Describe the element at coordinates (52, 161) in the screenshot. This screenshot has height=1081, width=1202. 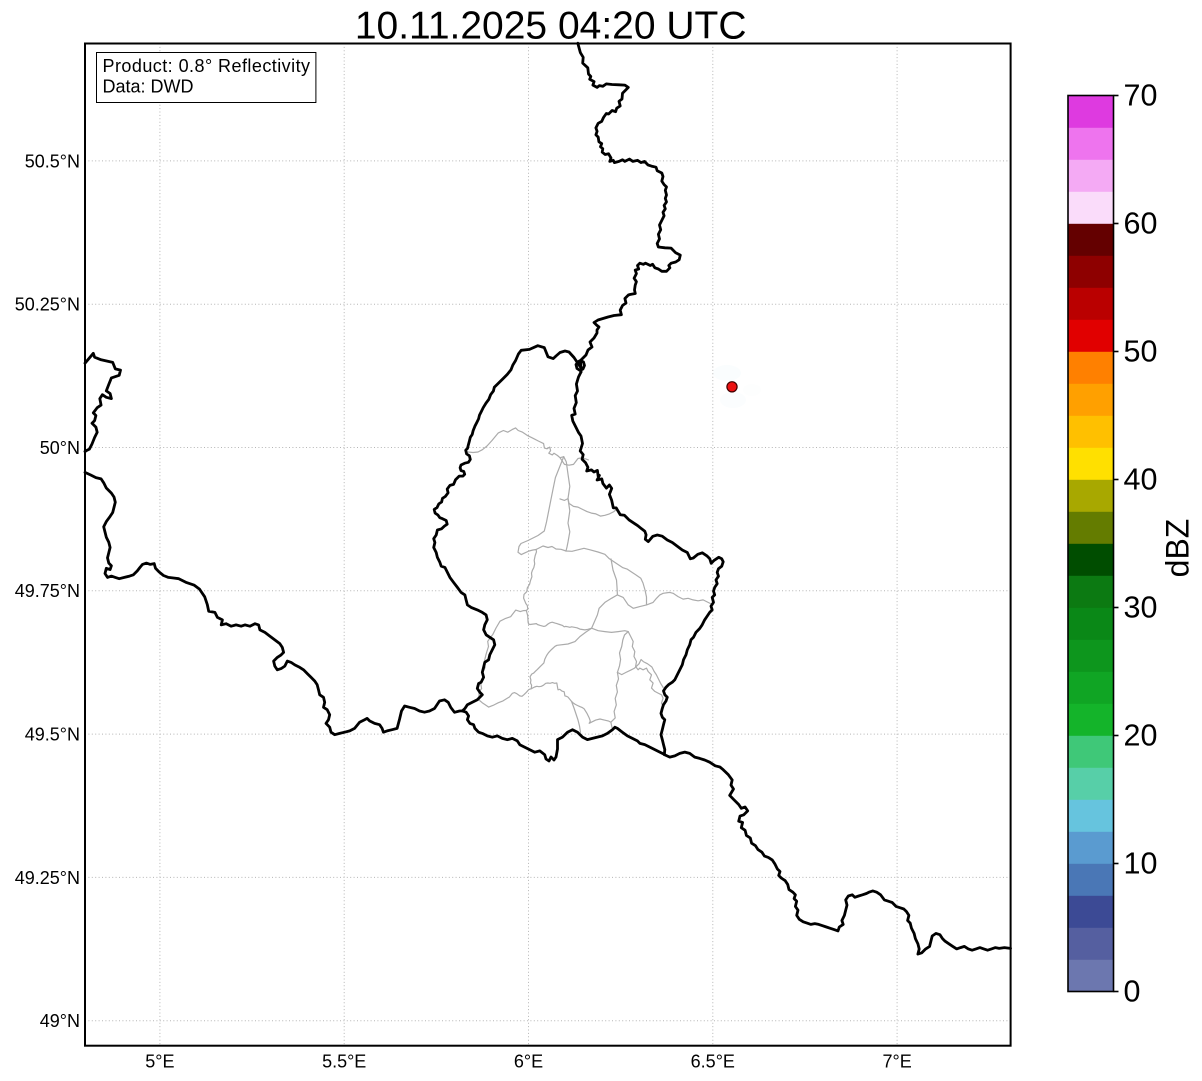
I see `svg-text: 50.5°N` at that location.